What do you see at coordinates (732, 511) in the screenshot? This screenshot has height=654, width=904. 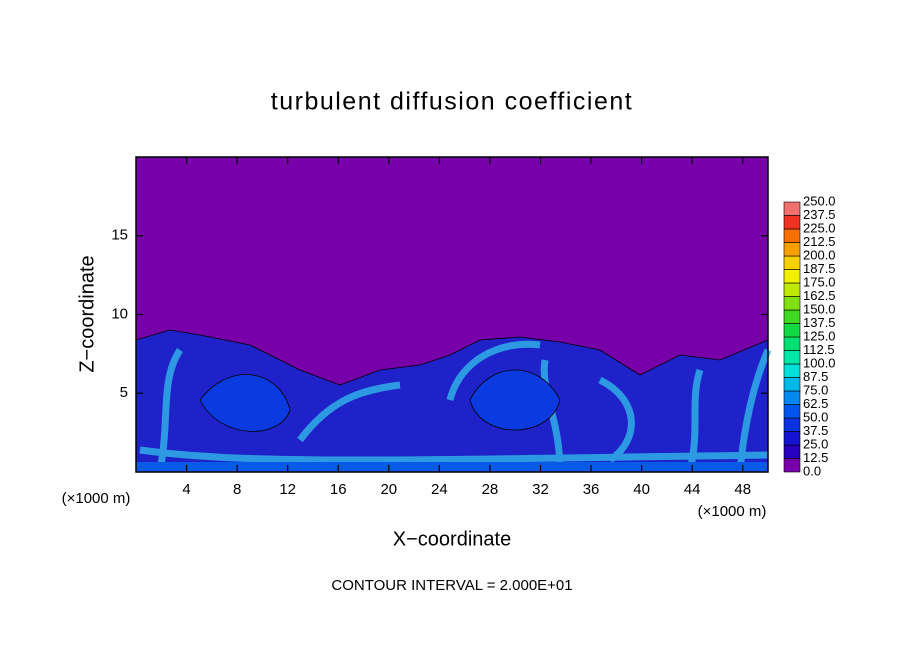 I see `x-unit-label: (×1000 m)` at bounding box center [732, 511].